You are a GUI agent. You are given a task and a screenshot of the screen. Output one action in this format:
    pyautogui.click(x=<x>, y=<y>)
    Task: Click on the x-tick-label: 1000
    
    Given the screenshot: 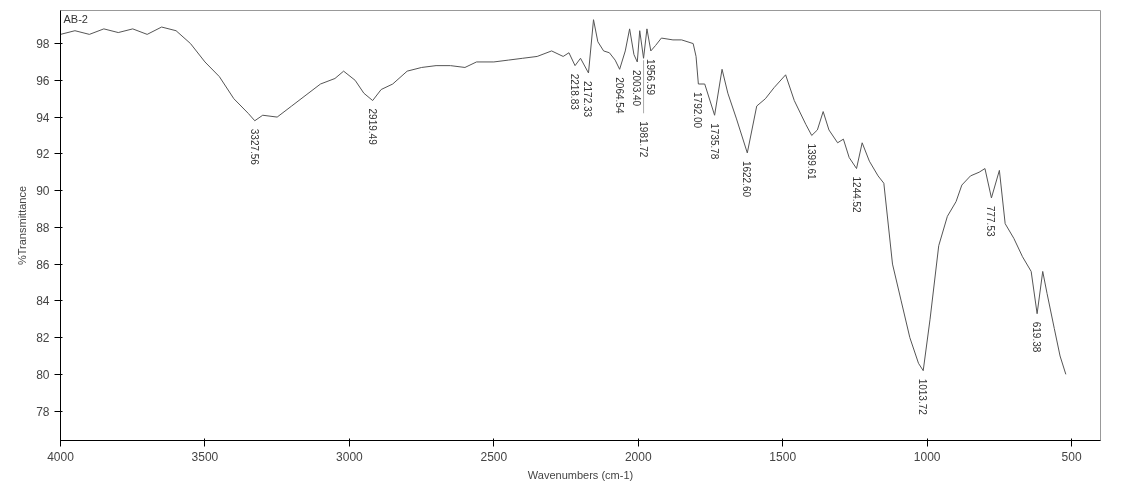 What is the action you would take?
    pyautogui.click(x=927, y=456)
    